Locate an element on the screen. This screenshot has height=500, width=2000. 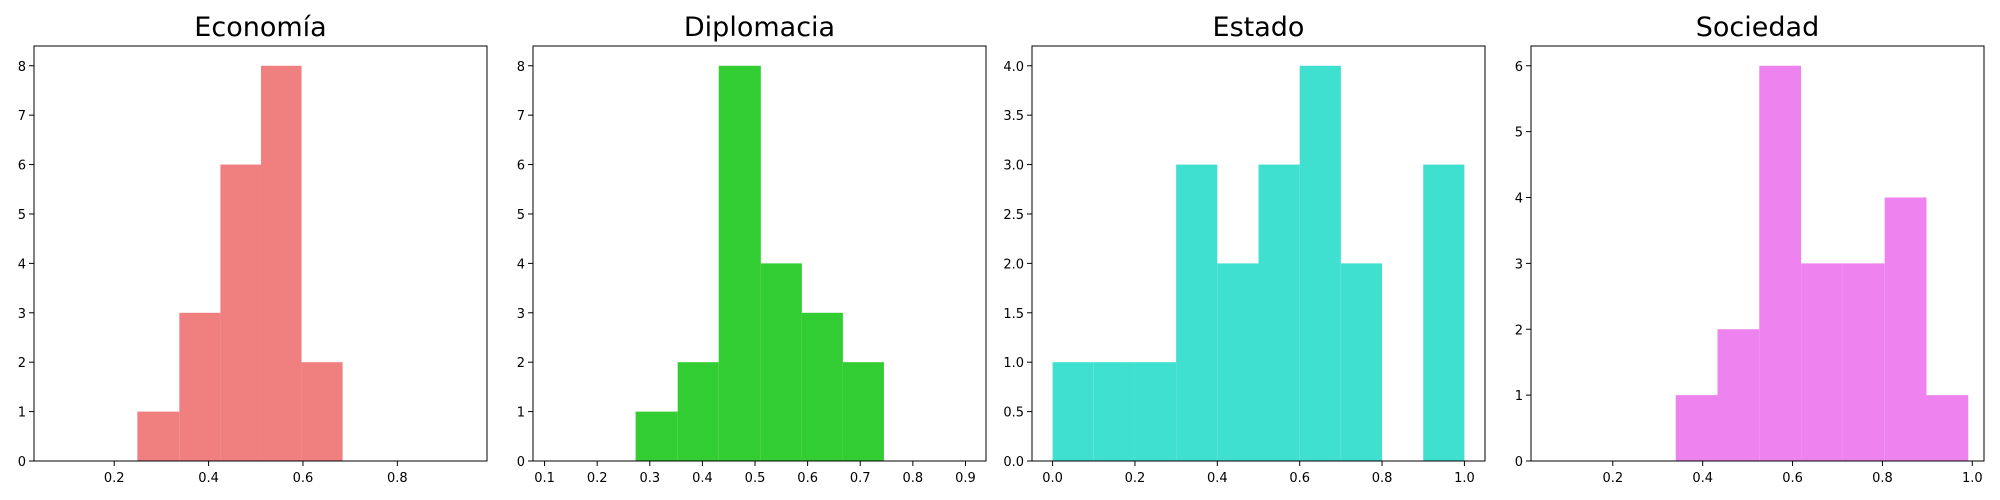
x-tick-label: 0.0 is located at coordinates (1052, 478).